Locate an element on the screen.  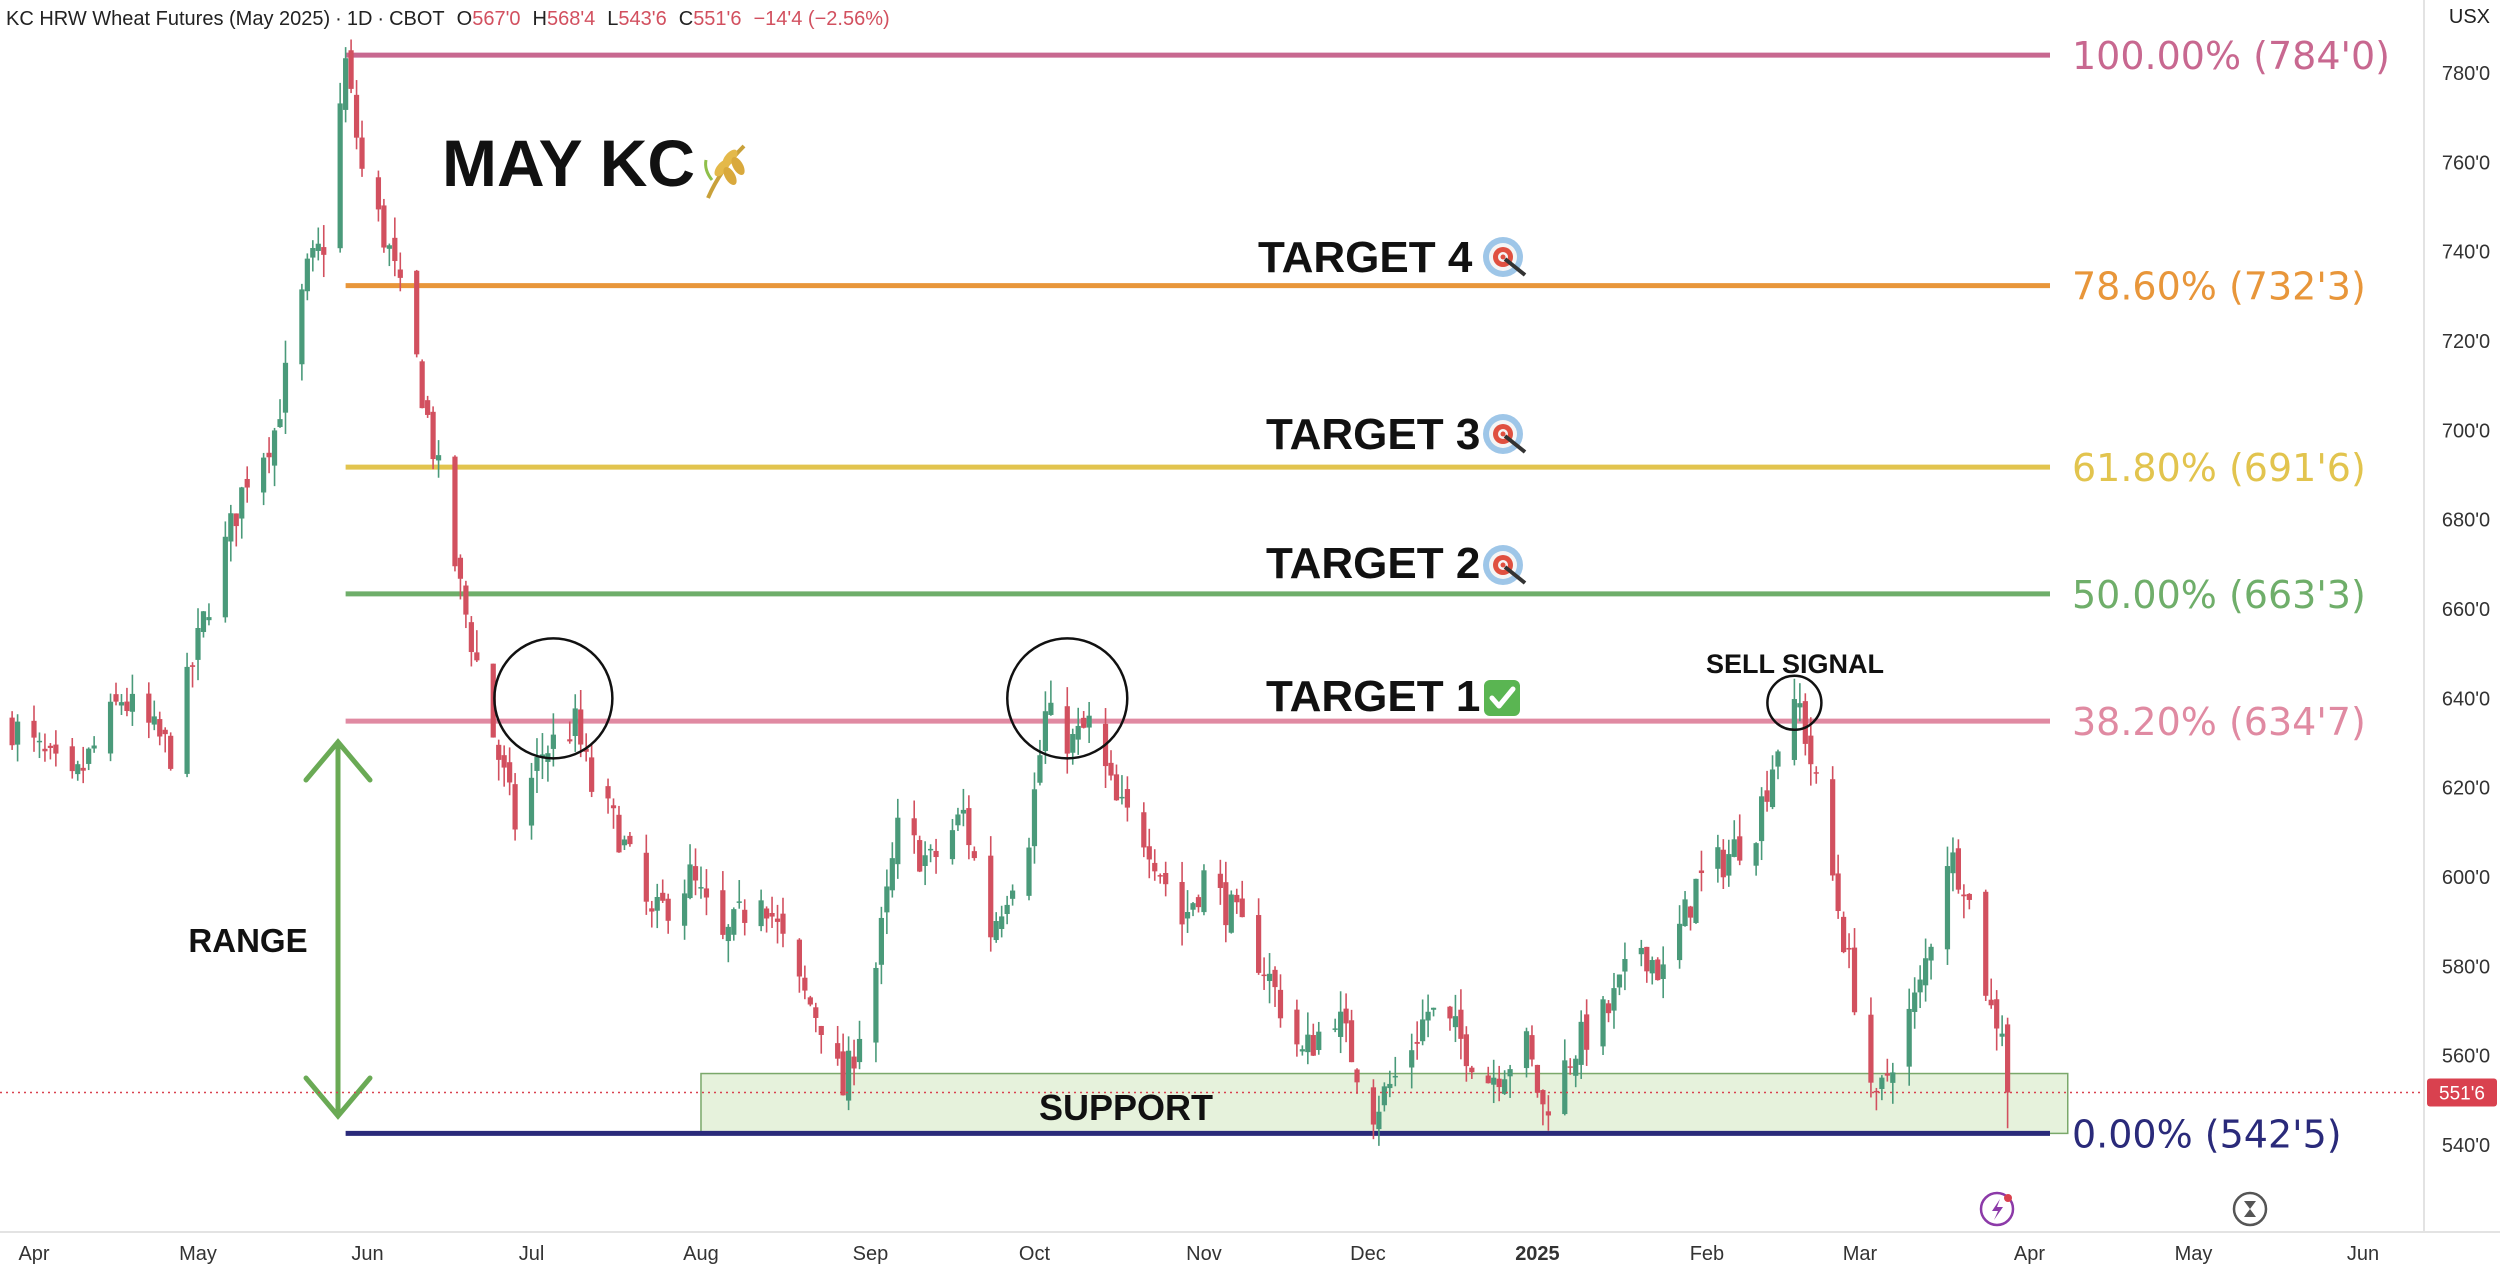
open-value: 567'0 is located at coordinates (496, 18).